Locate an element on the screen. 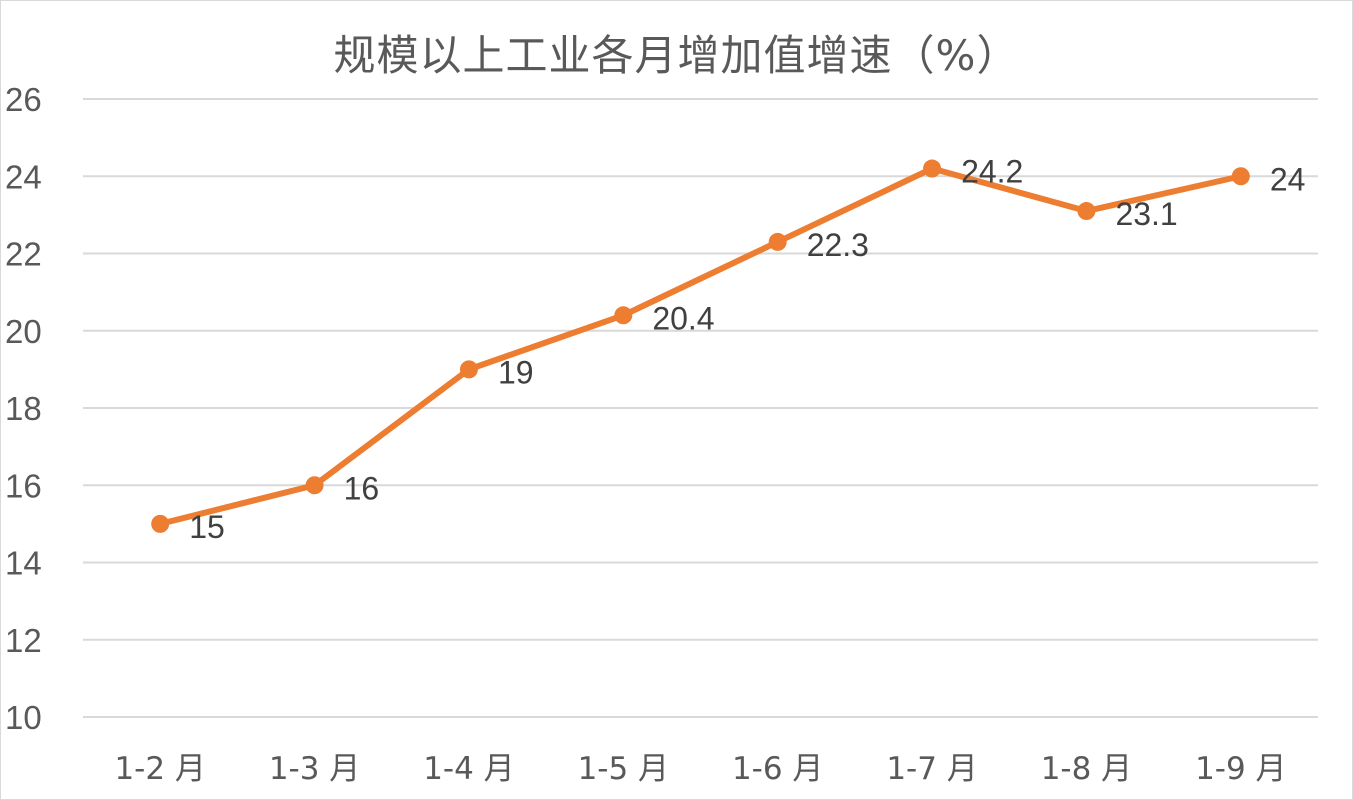 The image size is (1353, 800). chart-title: 规模以上工业各月增加值增速（%） is located at coordinates (676, 55).